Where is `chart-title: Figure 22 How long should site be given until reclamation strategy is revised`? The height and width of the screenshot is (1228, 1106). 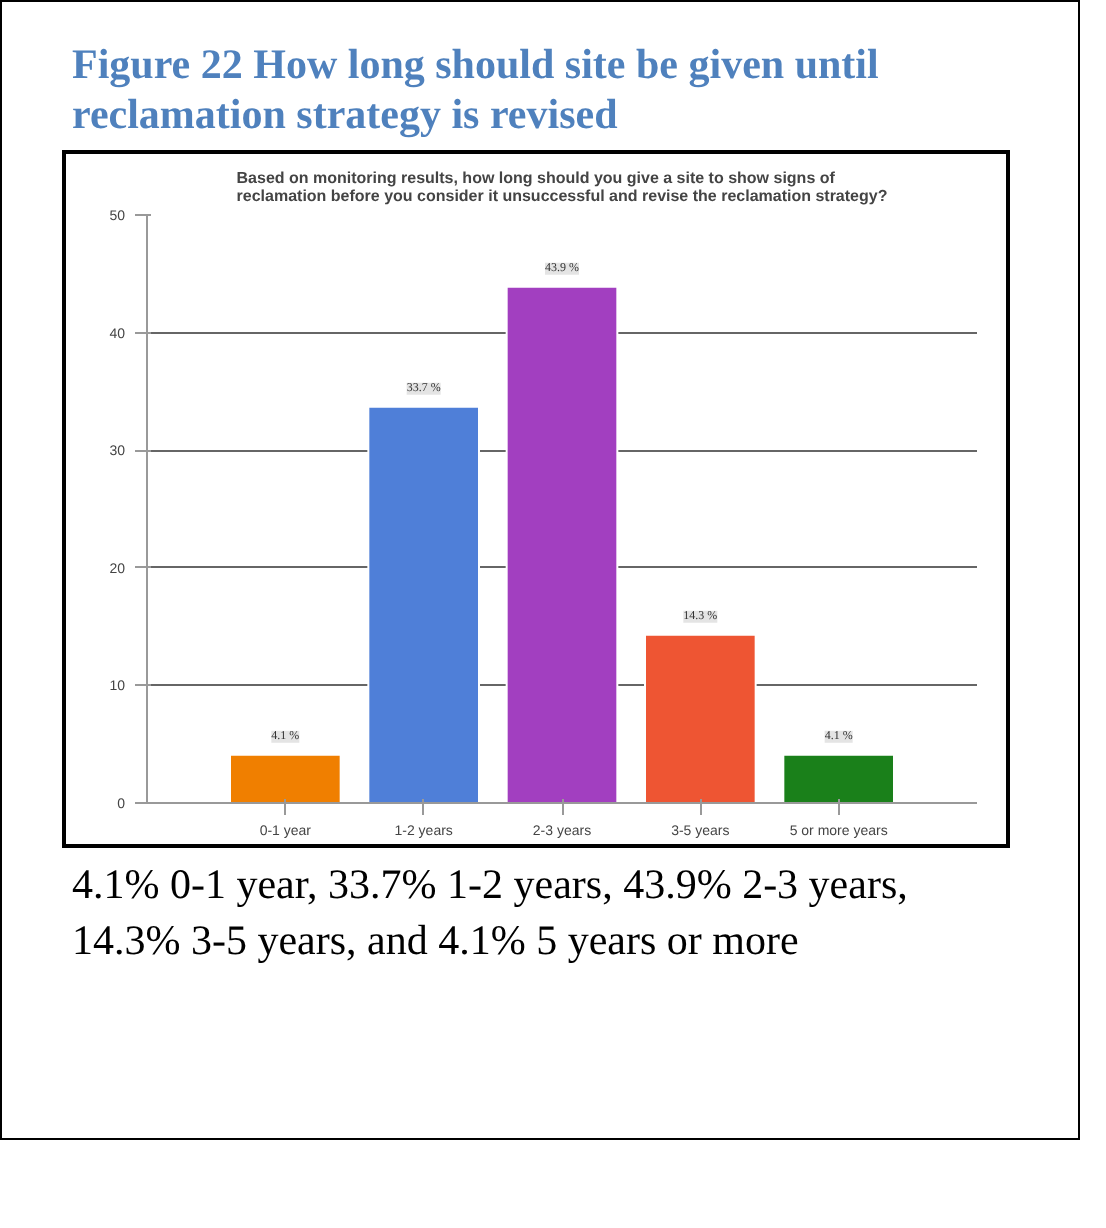 chart-title: Figure 22 How long should site be given until reclamation strategy is revised is located at coordinates (476, 90).